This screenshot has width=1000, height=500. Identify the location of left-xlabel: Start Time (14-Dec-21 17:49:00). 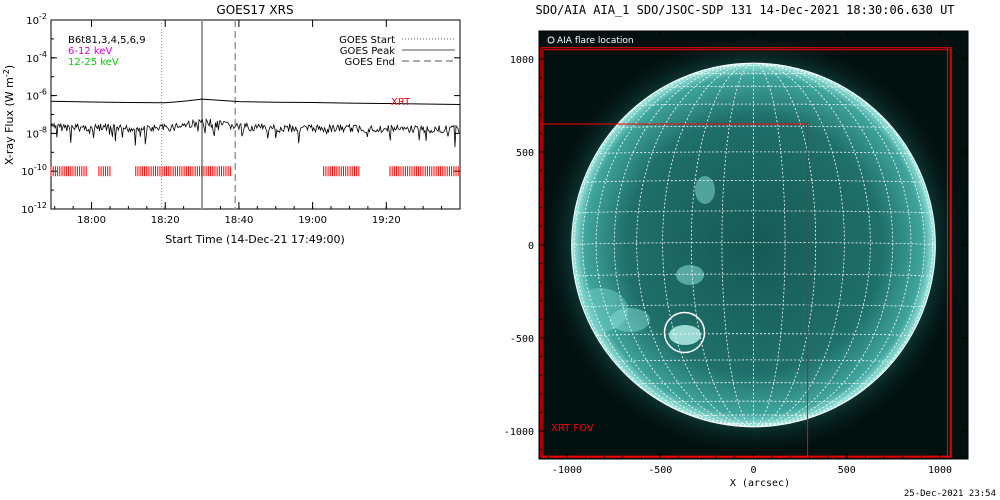
(255, 239).